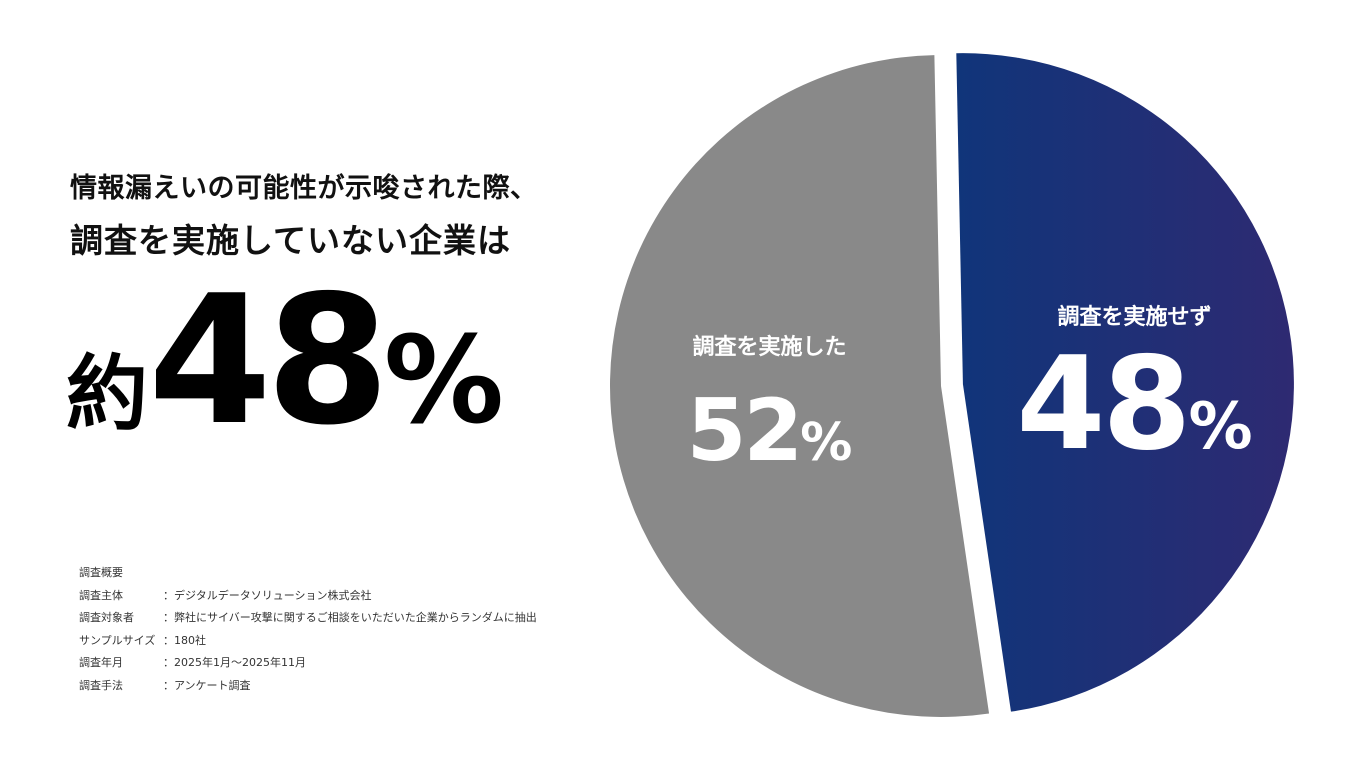 Image resolution: width=1366 pixels, height=768 pixels. Describe the element at coordinates (443, 381) in the screenshot. I see `highlight-unit: %` at that location.